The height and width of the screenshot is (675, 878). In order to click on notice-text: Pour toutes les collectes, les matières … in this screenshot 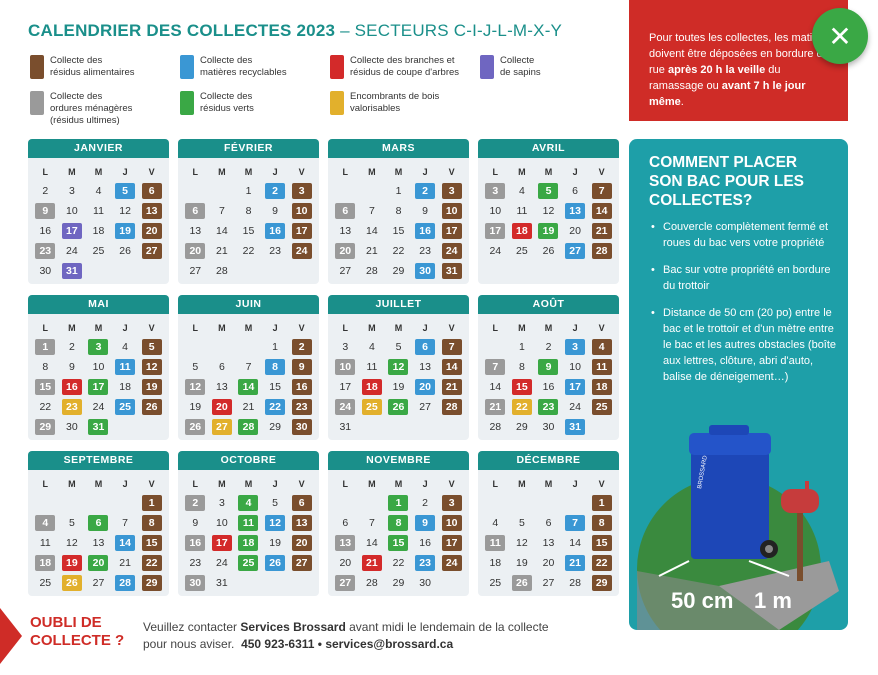, I will do `click(741, 54)`.